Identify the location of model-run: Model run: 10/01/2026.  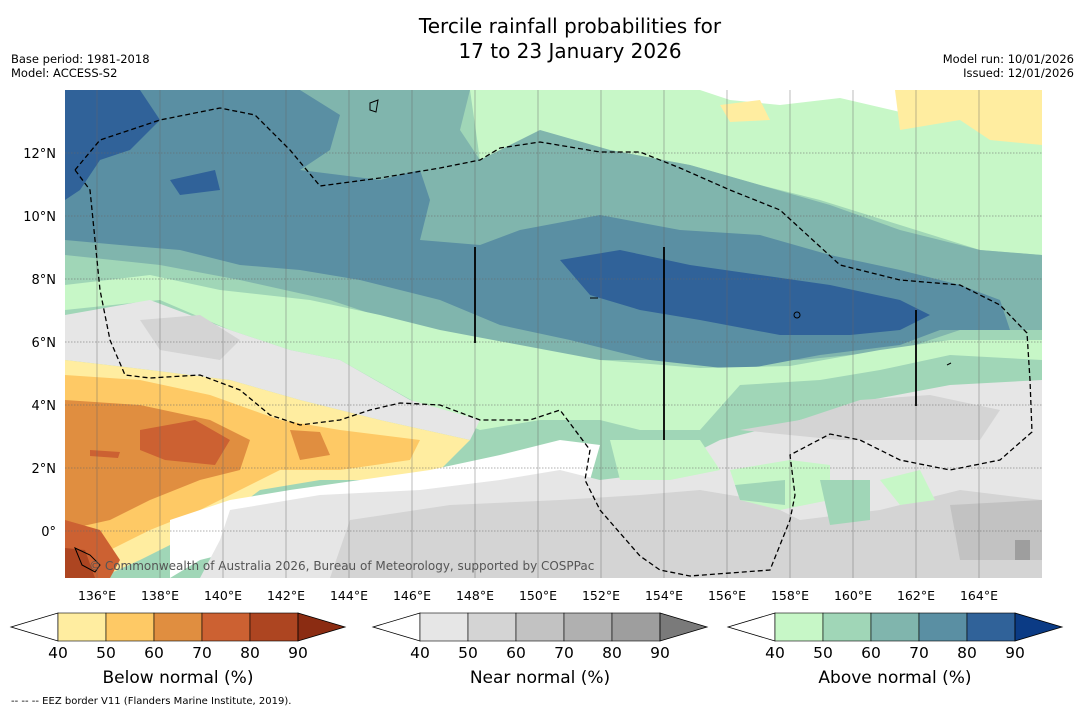
(1008, 59).